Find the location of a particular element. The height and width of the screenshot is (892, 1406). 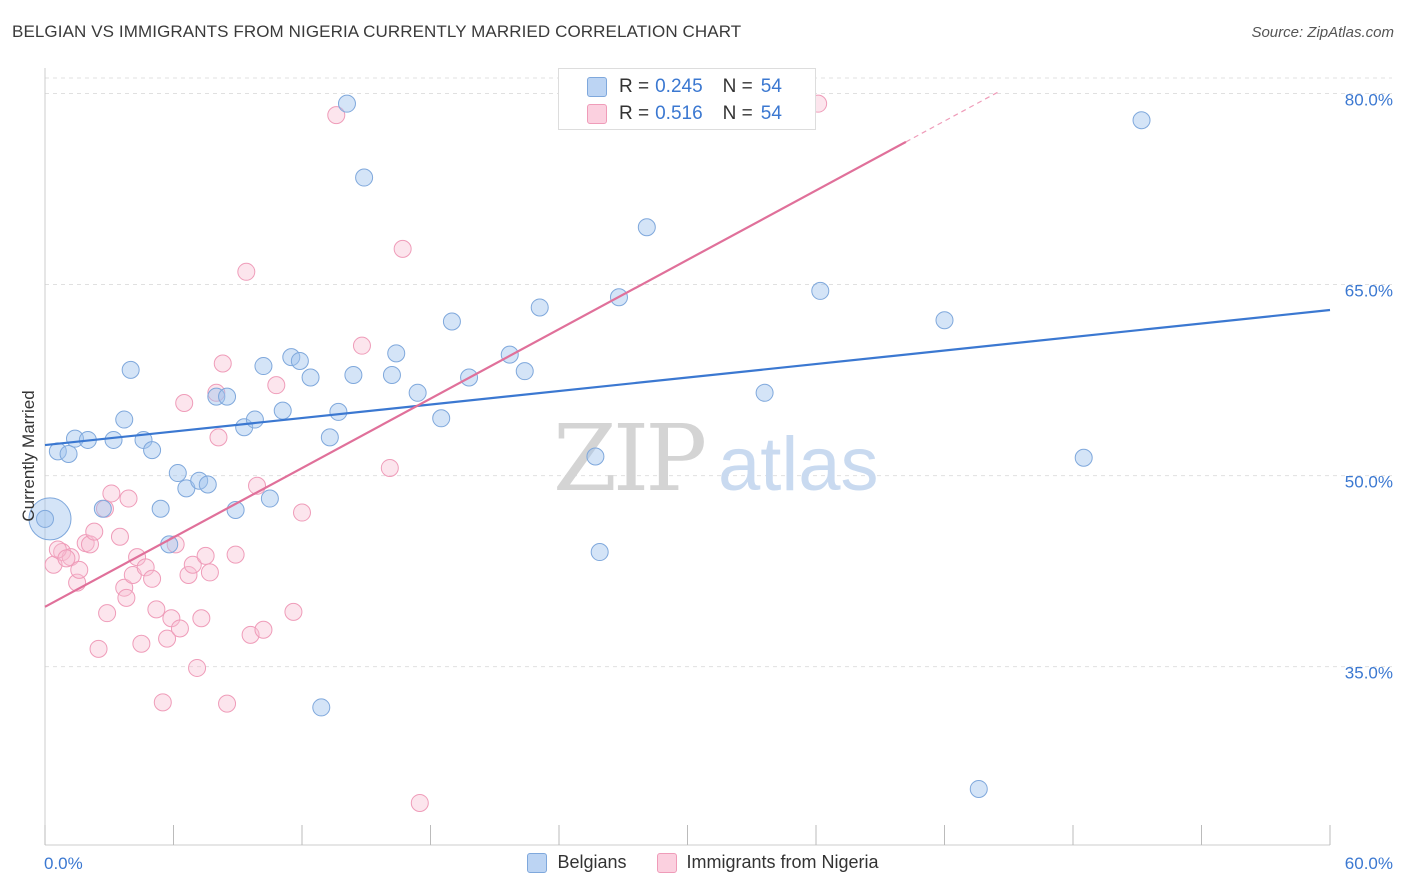

watermark-zip: ZIP is located at coordinates (628, 458).